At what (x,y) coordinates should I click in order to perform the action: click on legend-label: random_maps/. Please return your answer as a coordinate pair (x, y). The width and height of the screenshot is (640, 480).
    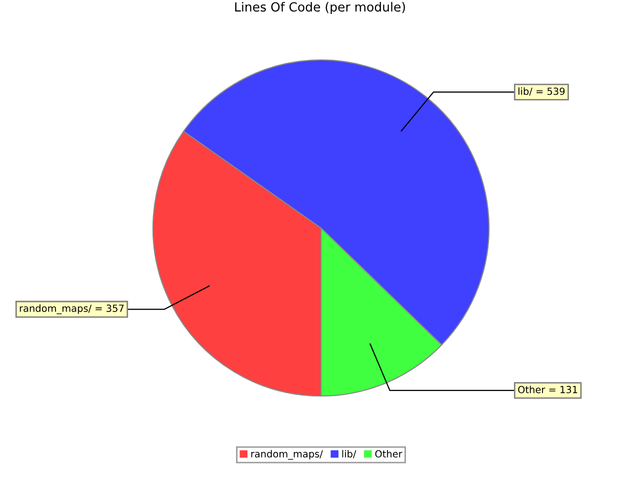
    Looking at the image, I should click on (287, 455).